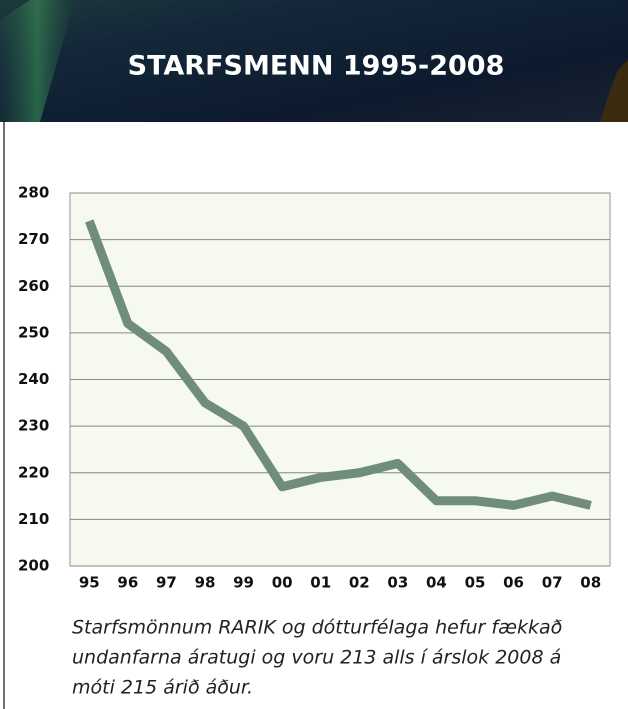 Image resolution: width=628 pixels, height=709 pixels. I want to click on x-tick-label: 04, so click(436, 583).